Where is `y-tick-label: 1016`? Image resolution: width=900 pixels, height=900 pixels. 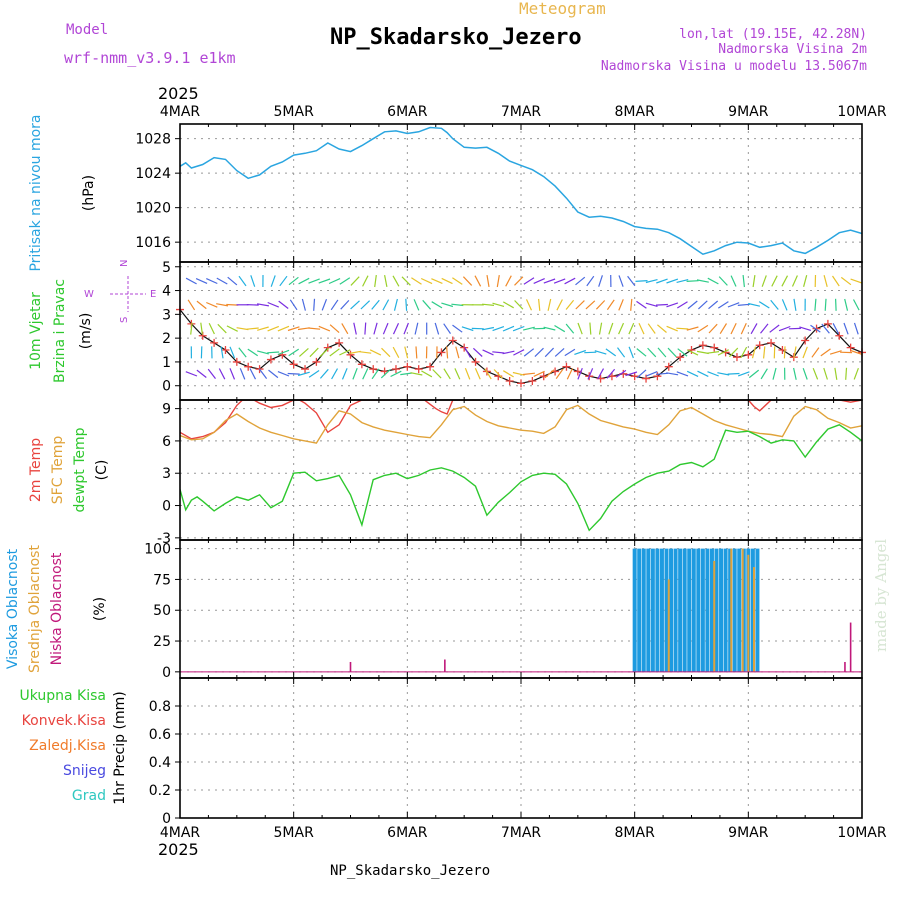
y-tick-label: 1016 is located at coordinates (153, 243).